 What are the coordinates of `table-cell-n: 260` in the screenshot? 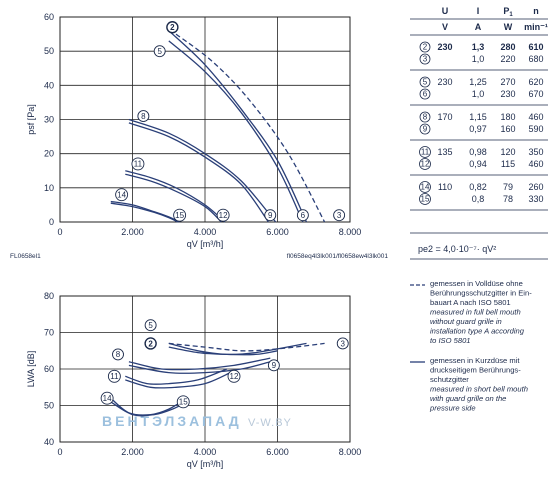 It's located at (535, 187).